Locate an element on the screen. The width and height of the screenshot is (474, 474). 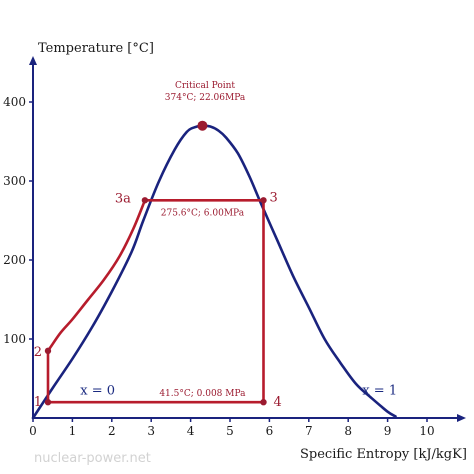
x-axis-title: Specific Entropy [kJ/kgK] is located at coordinates (383, 454).